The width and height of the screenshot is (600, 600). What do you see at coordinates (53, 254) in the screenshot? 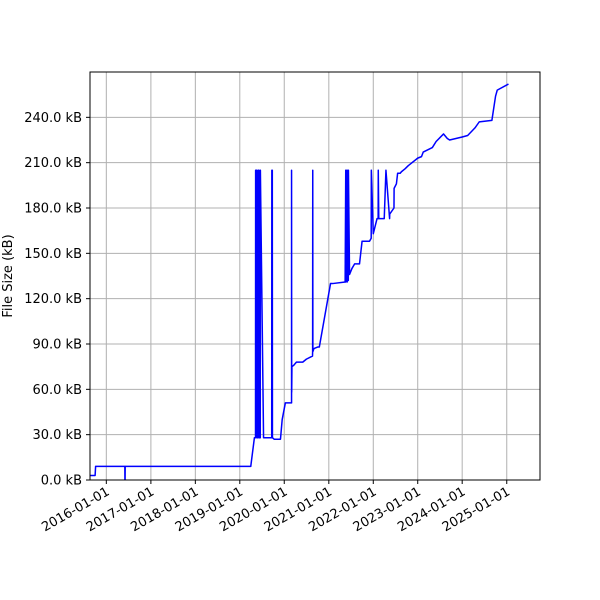
I see `y-tick-label: 150.0 kB` at bounding box center [53, 254].